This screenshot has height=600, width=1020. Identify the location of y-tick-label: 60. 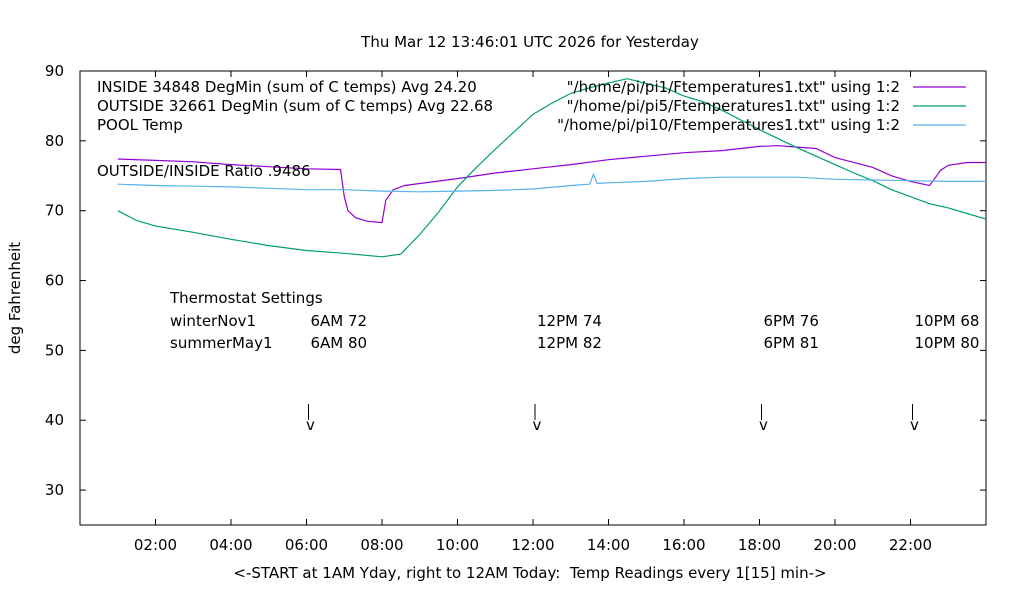
(54, 281).